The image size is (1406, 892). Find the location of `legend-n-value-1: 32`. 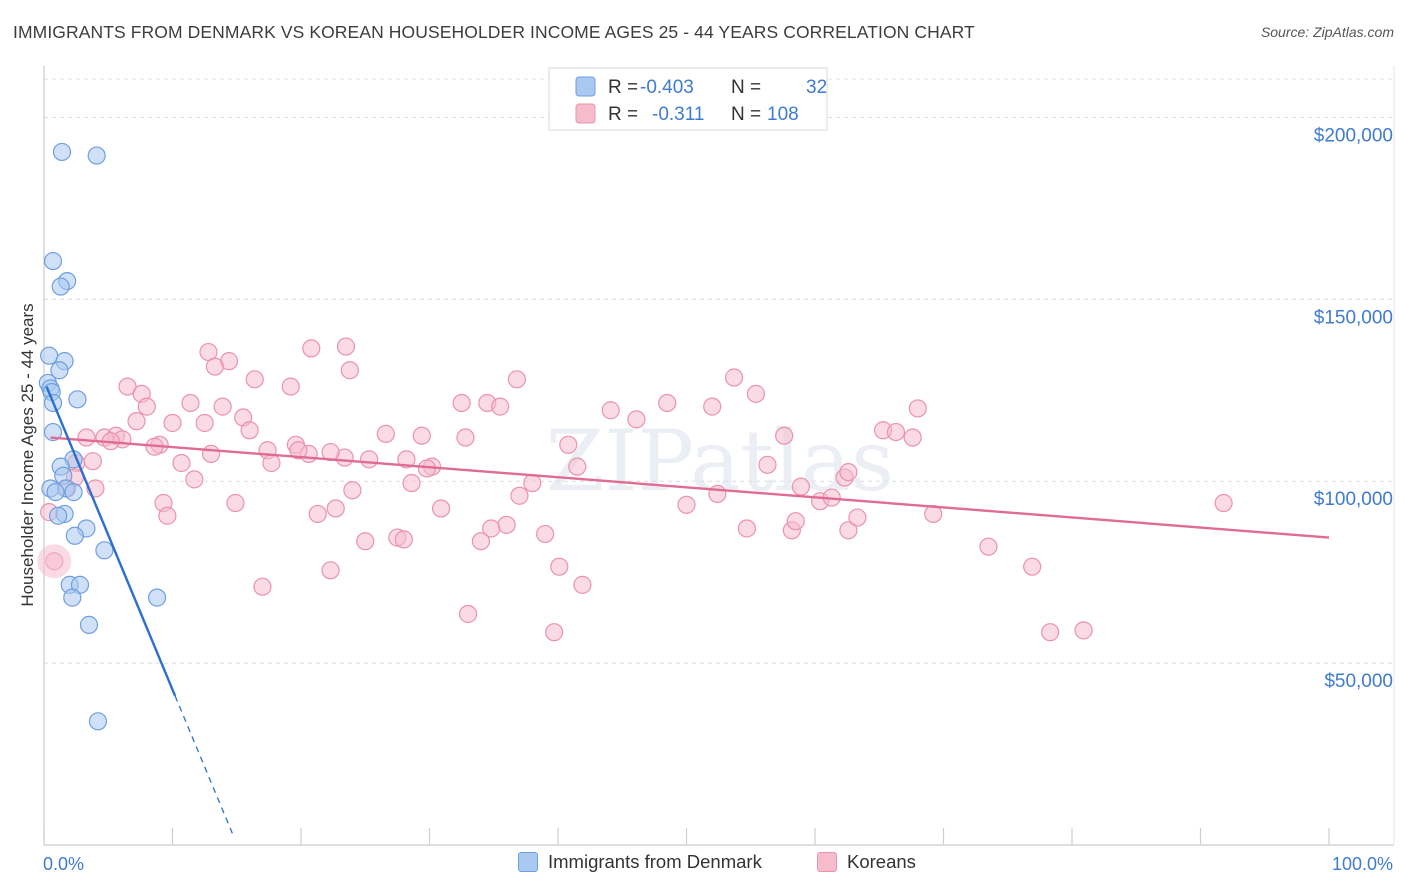

legend-n-value-1: 32 is located at coordinates (816, 87).